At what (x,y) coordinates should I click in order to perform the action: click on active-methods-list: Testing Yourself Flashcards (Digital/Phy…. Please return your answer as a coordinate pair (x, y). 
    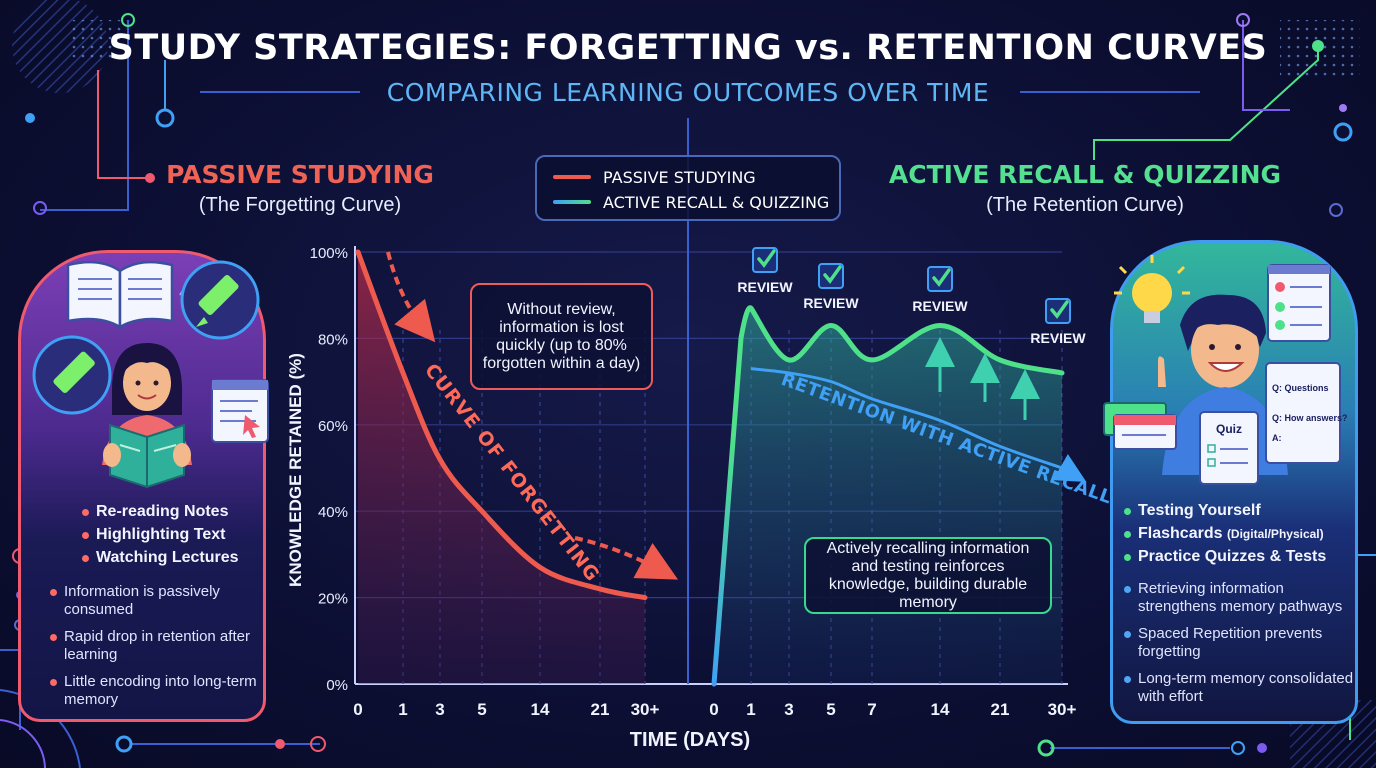
    Looking at the image, I should click on (1238, 536).